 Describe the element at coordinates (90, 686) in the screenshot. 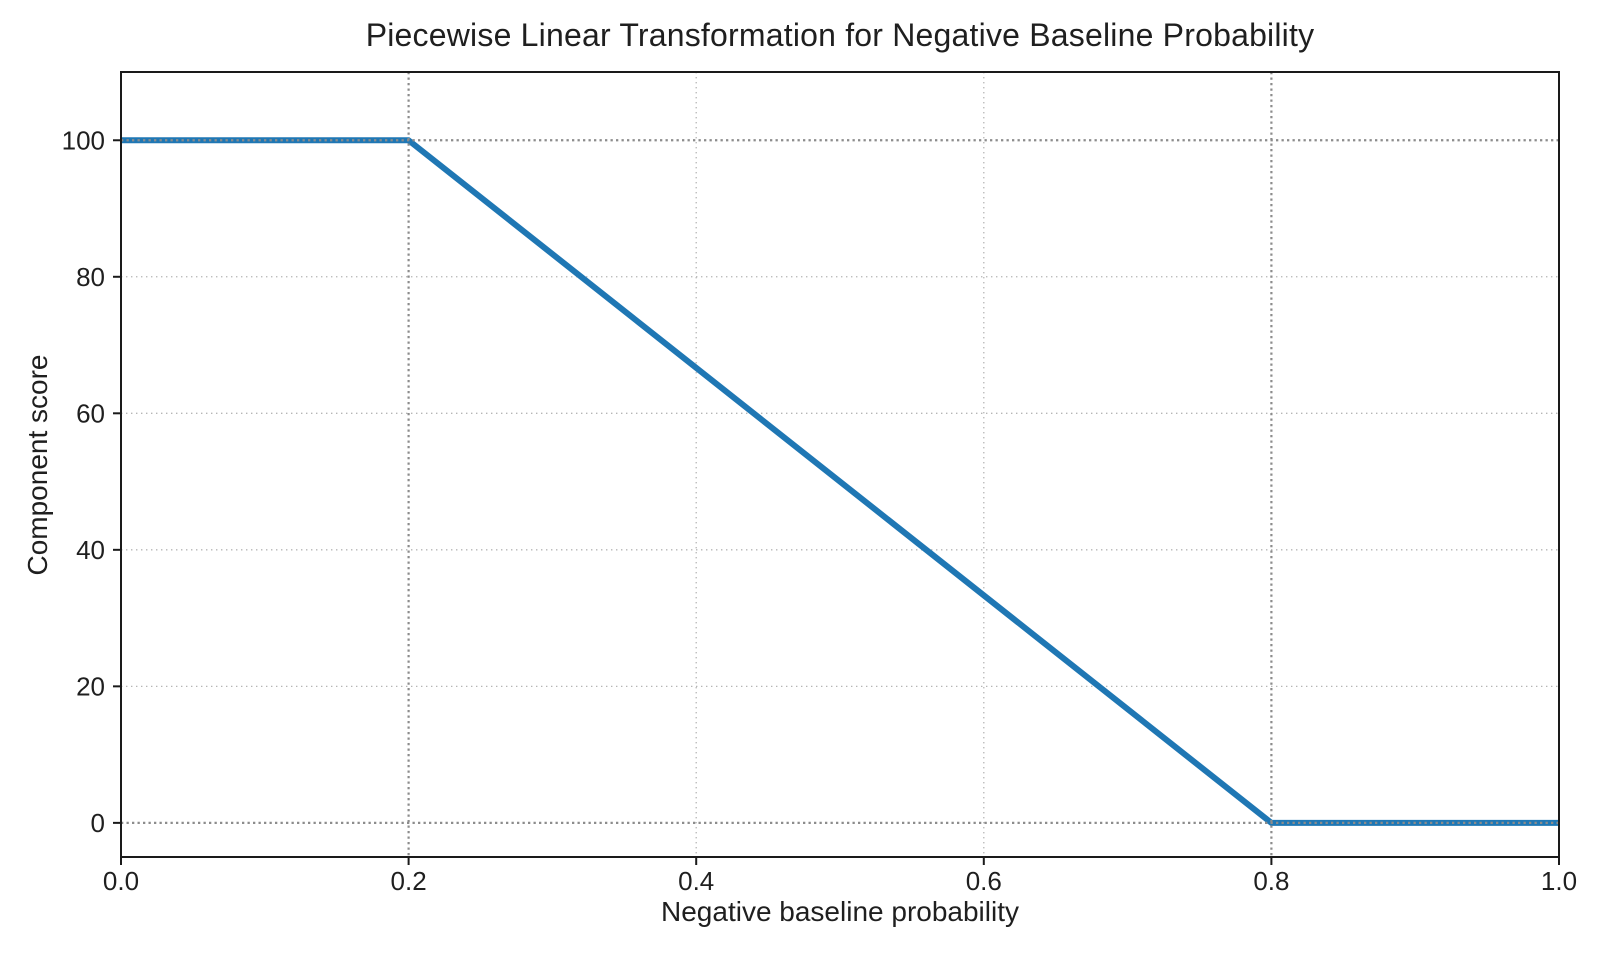

I see `y-tick-label: 20` at that location.